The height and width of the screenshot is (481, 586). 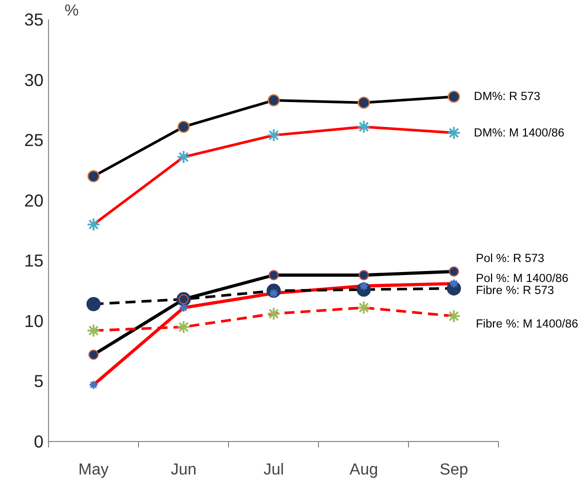 I want to click on series-label: Pol %: M 1400/86, so click(x=522, y=279).